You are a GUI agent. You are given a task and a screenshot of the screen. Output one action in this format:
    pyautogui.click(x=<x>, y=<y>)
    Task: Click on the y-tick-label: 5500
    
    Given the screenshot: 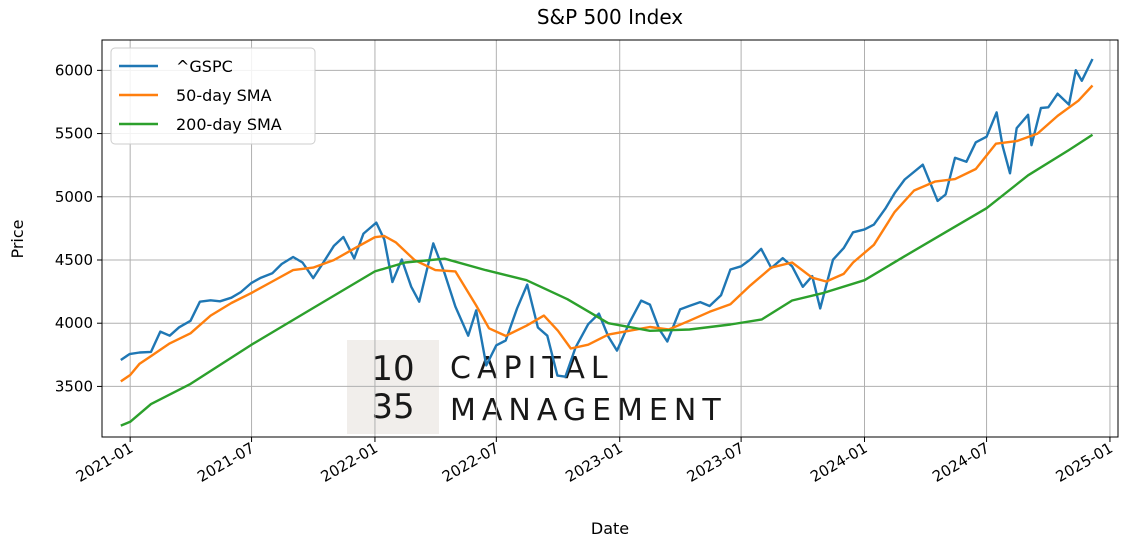 What is the action you would take?
    pyautogui.click(x=74, y=134)
    